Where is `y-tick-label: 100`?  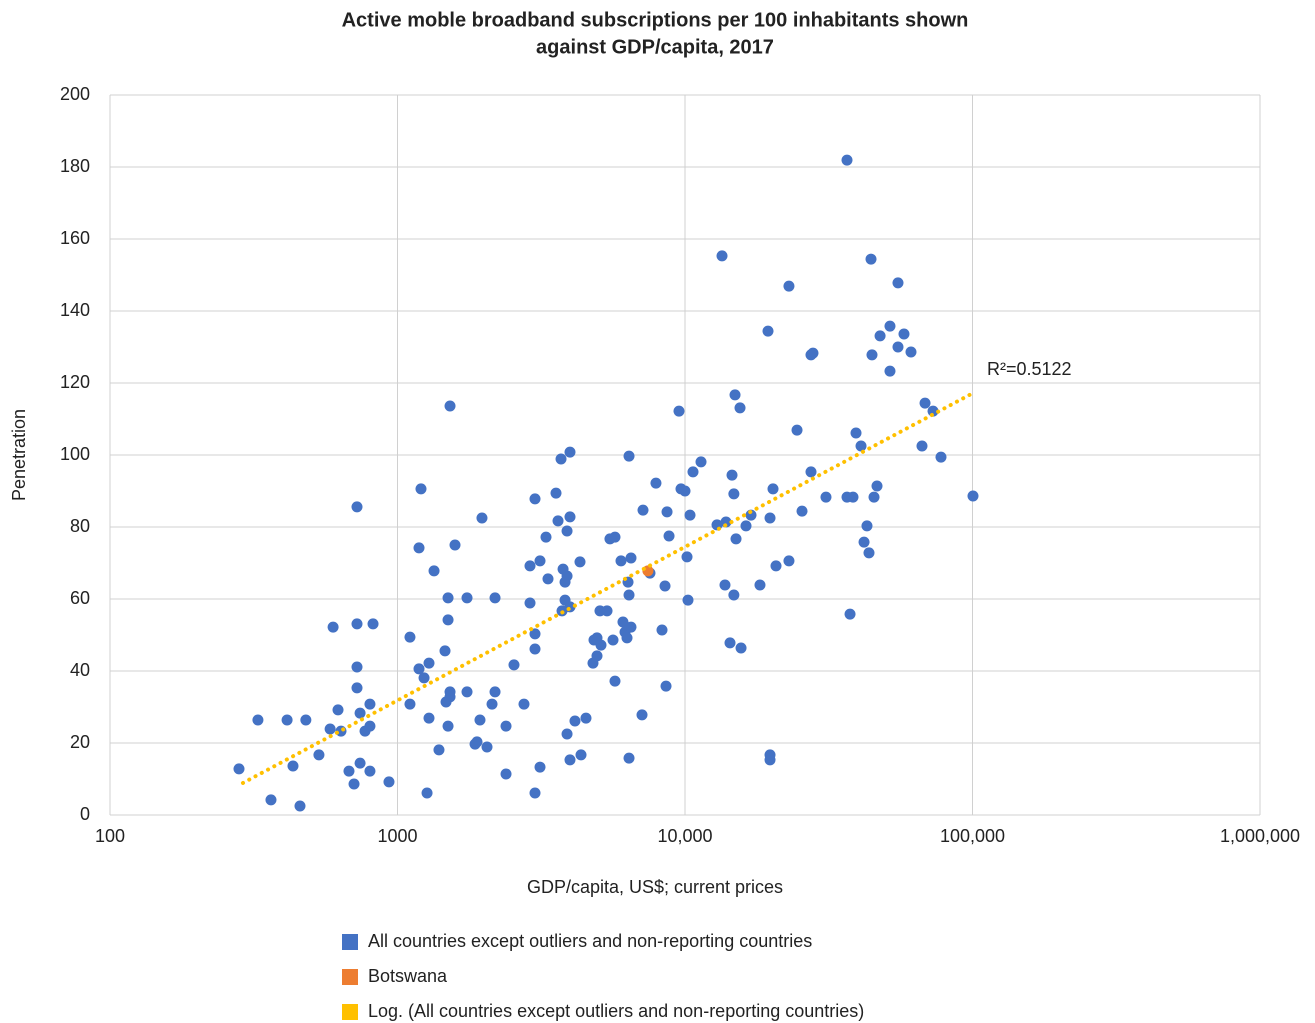
y-tick-label: 100 is located at coordinates (75, 454).